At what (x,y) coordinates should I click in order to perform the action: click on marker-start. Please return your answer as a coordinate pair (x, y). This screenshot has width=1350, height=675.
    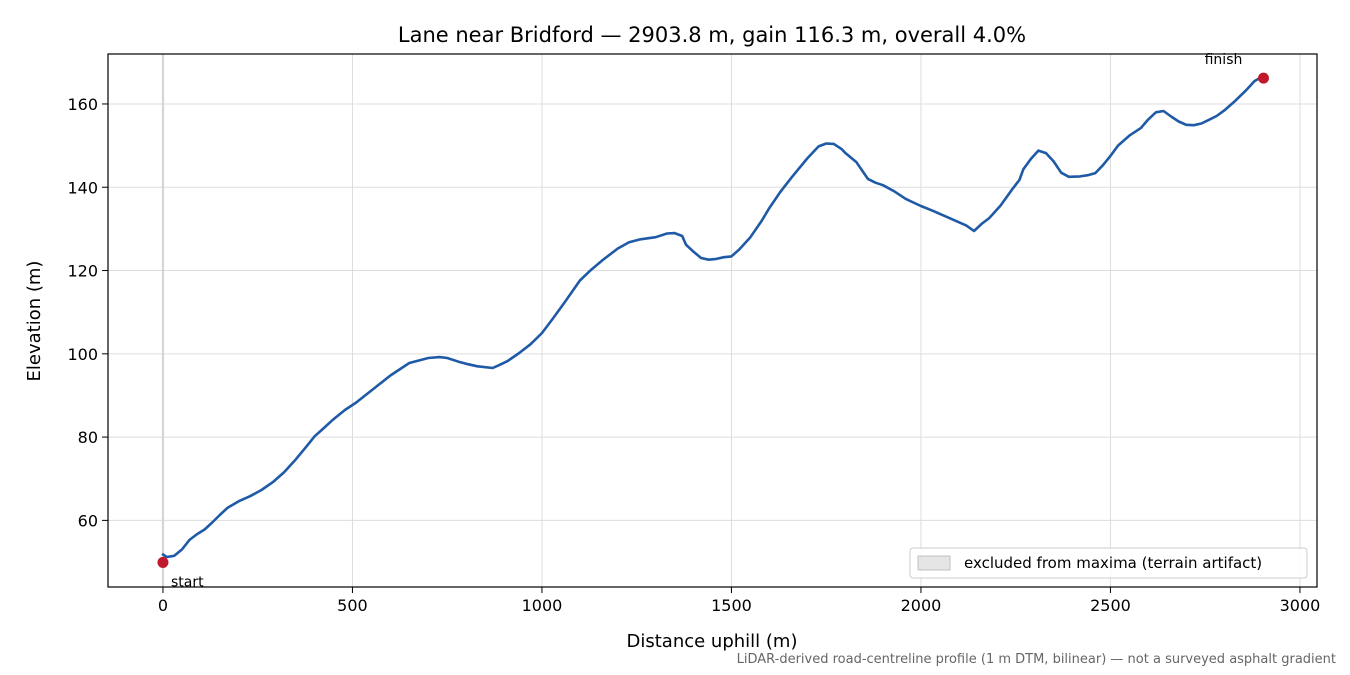
    Looking at the image, I should click on (163, 562).